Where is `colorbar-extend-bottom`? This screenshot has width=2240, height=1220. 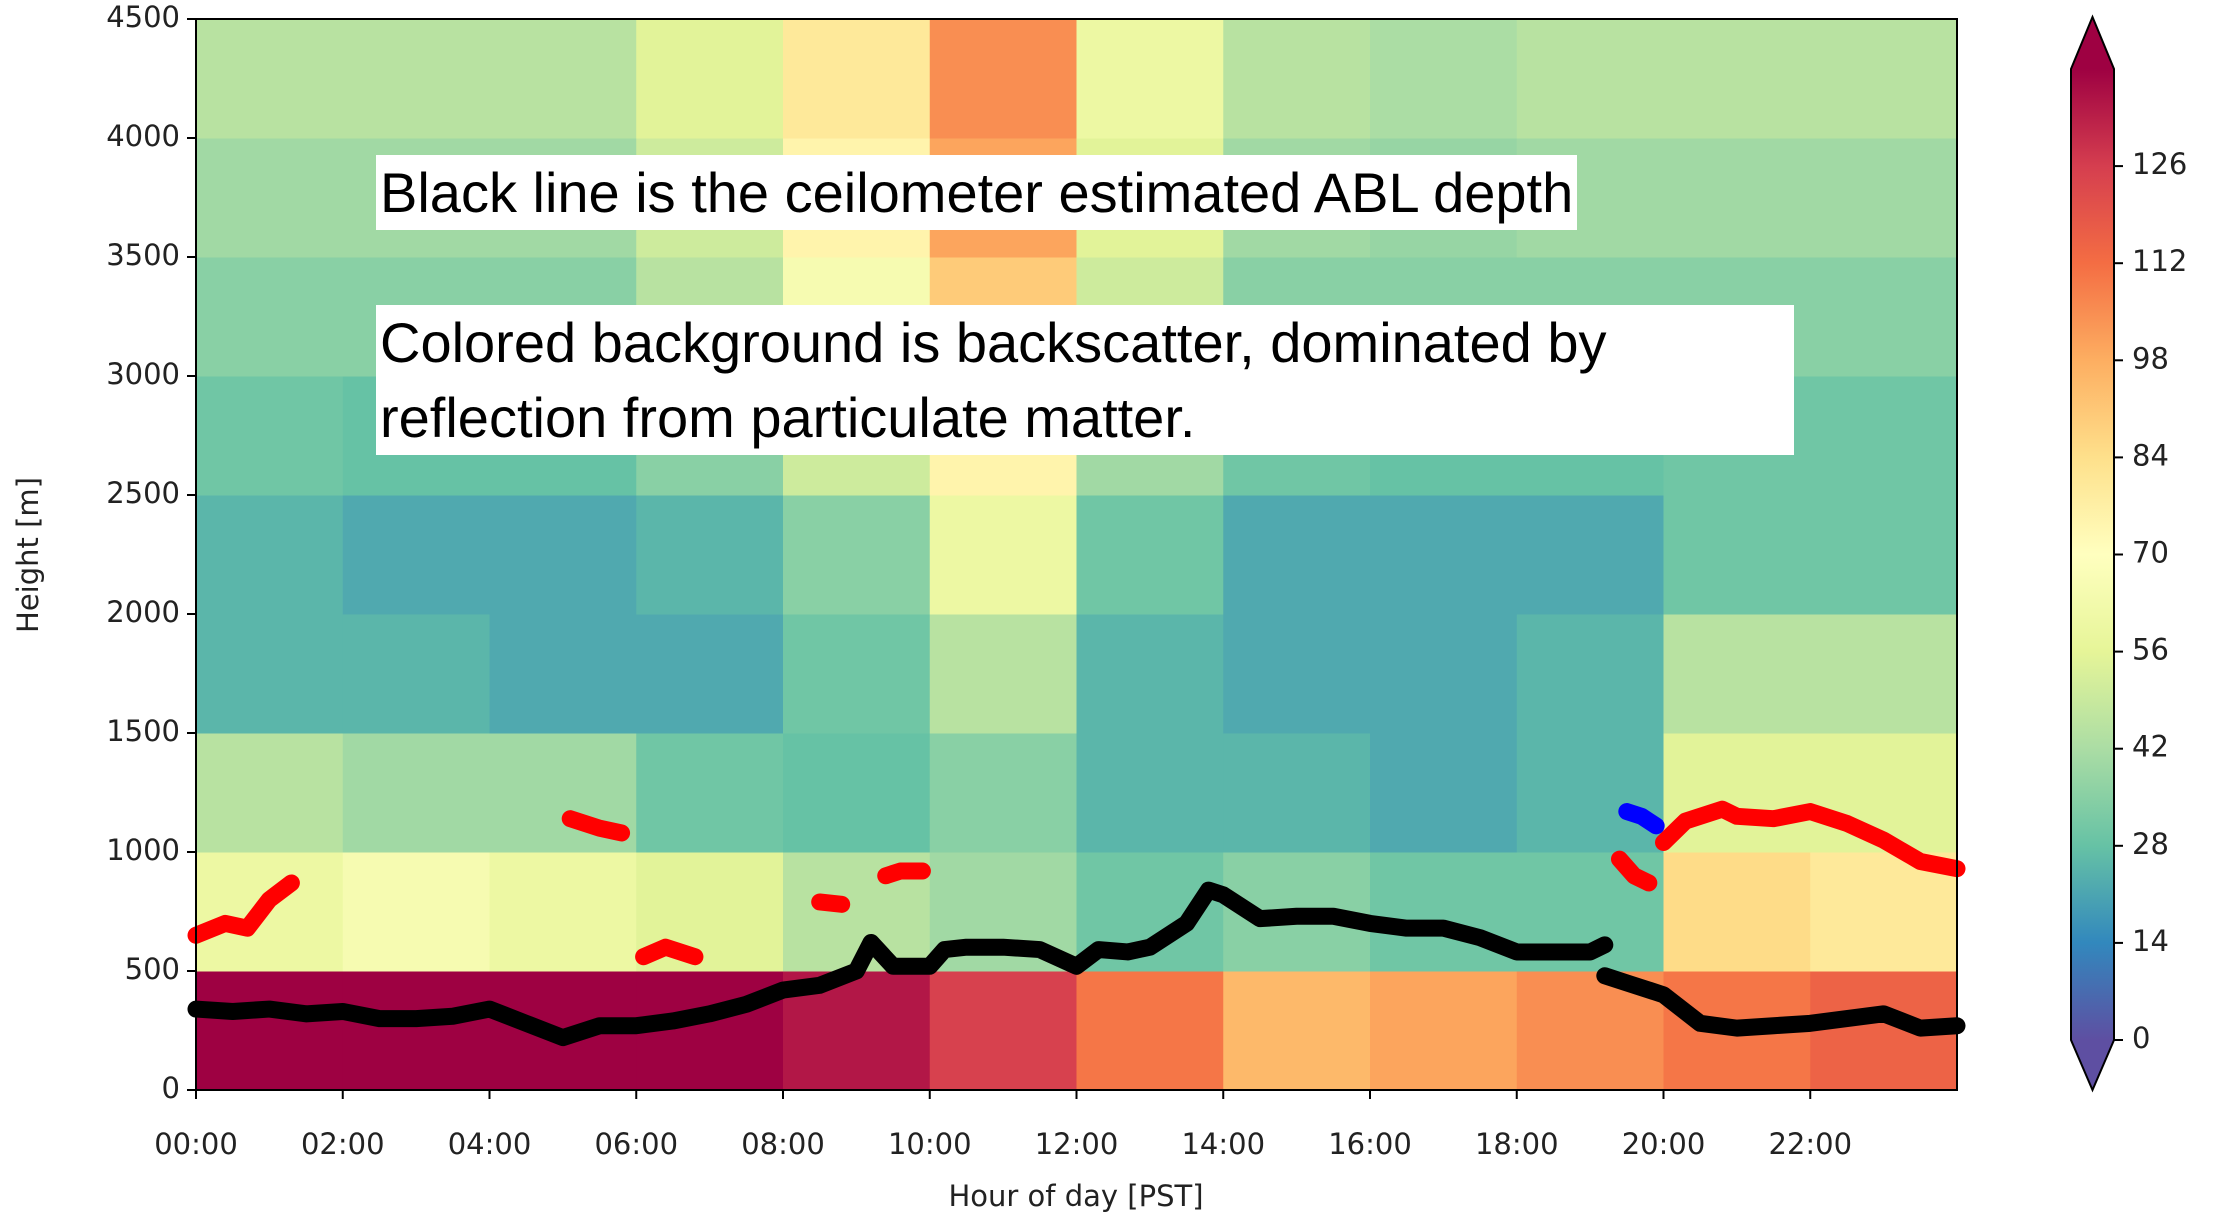 colorbar-extend-bottom is located at coordinates (2092, 1065).